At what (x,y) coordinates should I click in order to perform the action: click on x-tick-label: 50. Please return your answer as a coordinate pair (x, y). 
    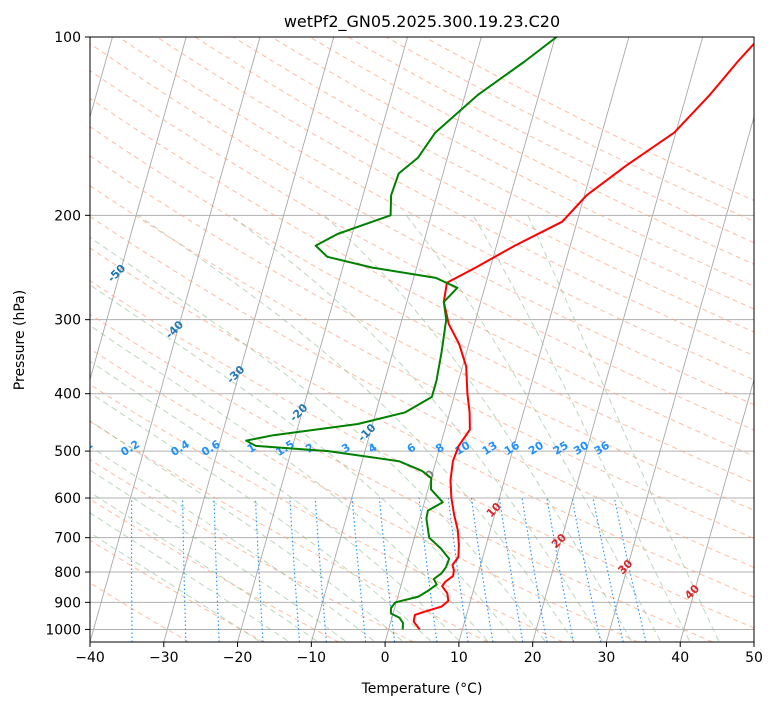
    Looking at the image, I should click on (754, 658).